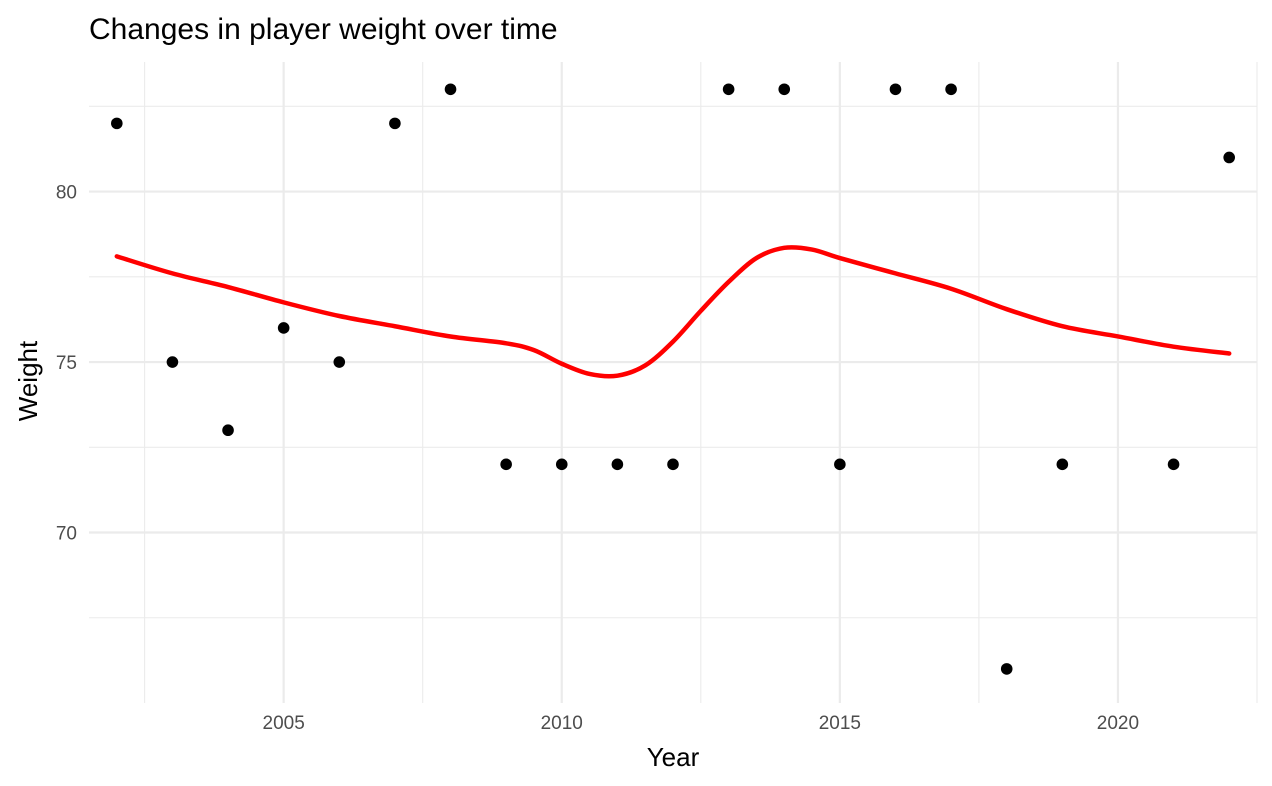 This screenshot has width=1272, height=786. What do you see at coordinates (28, 380) in the screenshot?
I see `y-axis-title: Weight` at bounding box center [28, 380].